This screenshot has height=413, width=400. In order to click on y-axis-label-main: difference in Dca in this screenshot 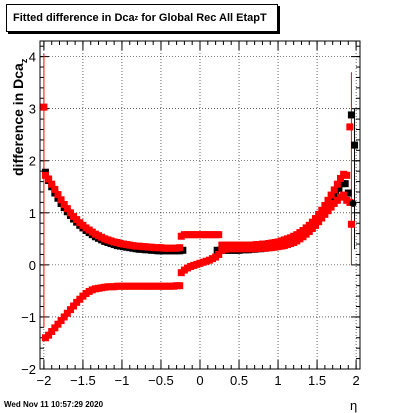, I will do `click(18, 119)`.